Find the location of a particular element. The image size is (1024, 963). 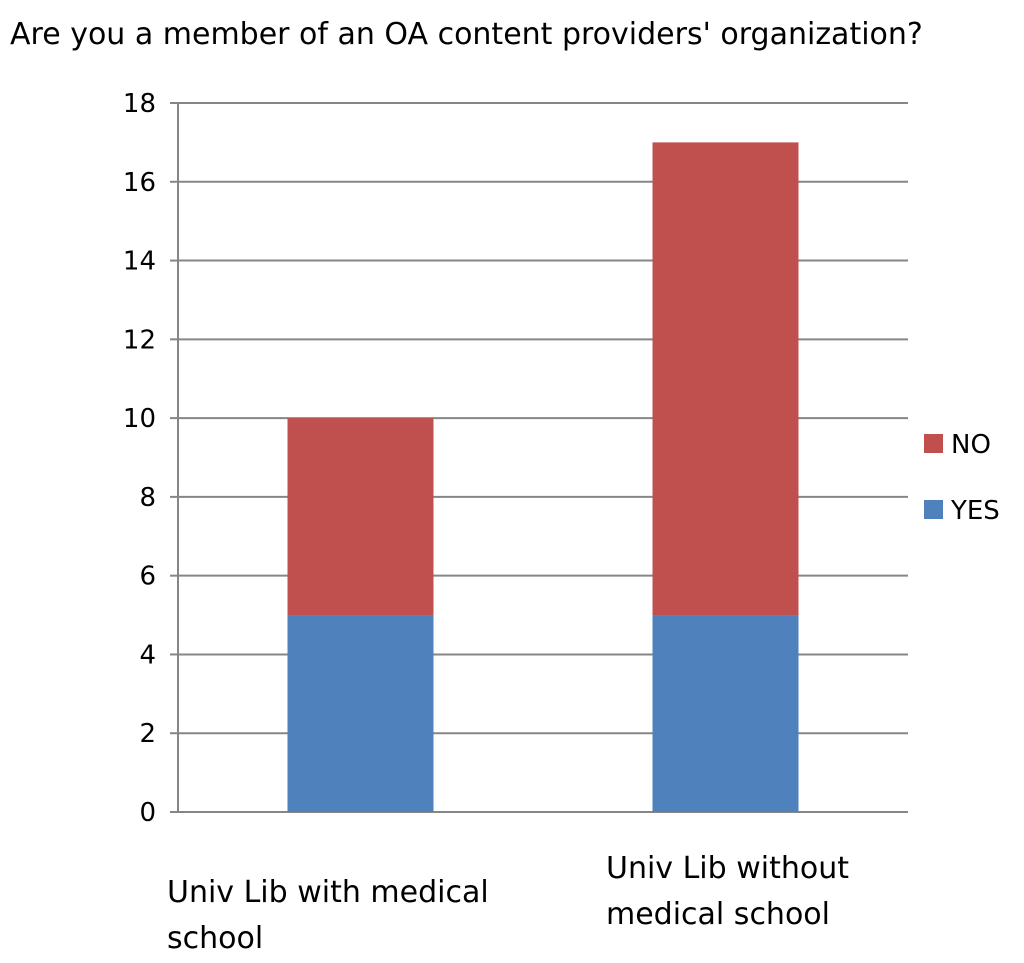

y-axis-ticks: 0 2 4 6 8 10 12 14 16 18 is located at coordinates (139, 458).